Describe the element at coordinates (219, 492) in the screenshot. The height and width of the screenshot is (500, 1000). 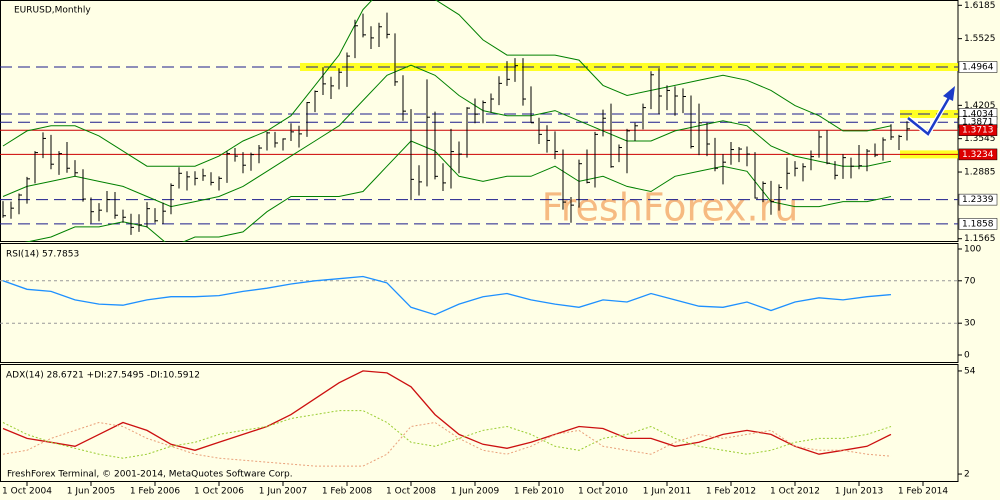
I see `x-tick-label: 1 Oct 2006` at that location.